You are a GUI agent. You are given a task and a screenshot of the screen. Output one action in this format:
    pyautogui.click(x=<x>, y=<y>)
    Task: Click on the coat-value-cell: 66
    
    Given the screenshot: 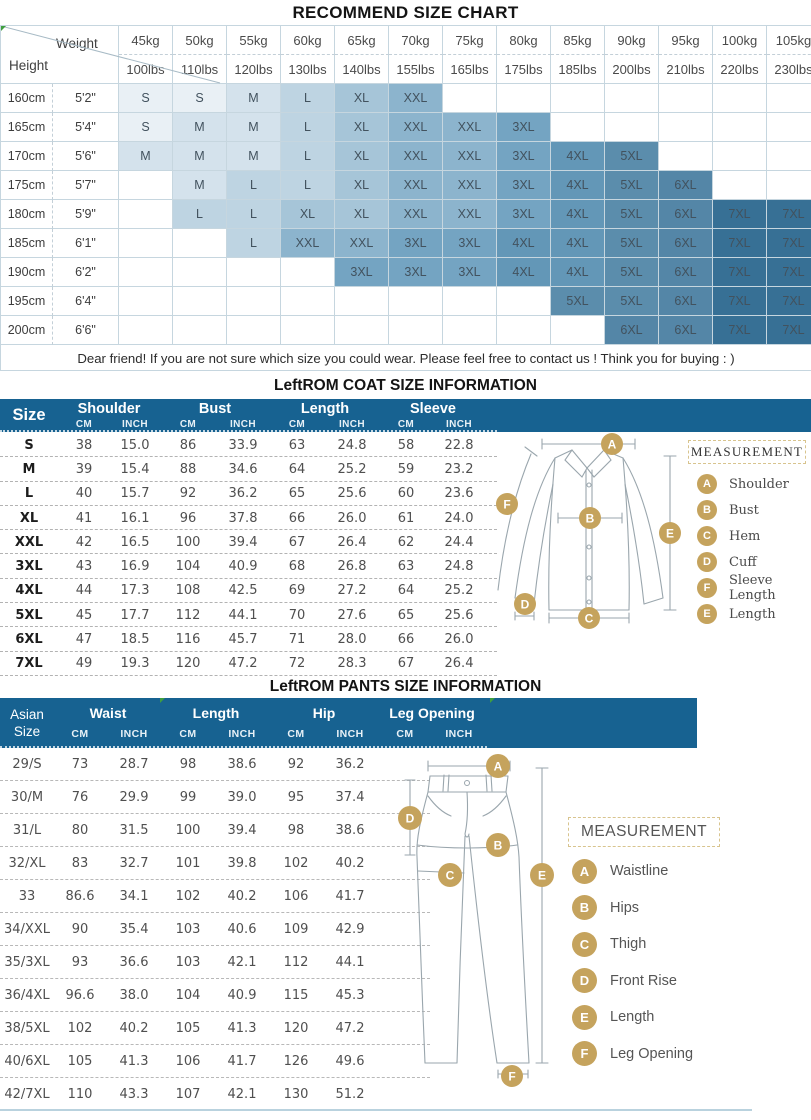 What is the action you would take?
    pyautogui.click(x=297, y=518)
    